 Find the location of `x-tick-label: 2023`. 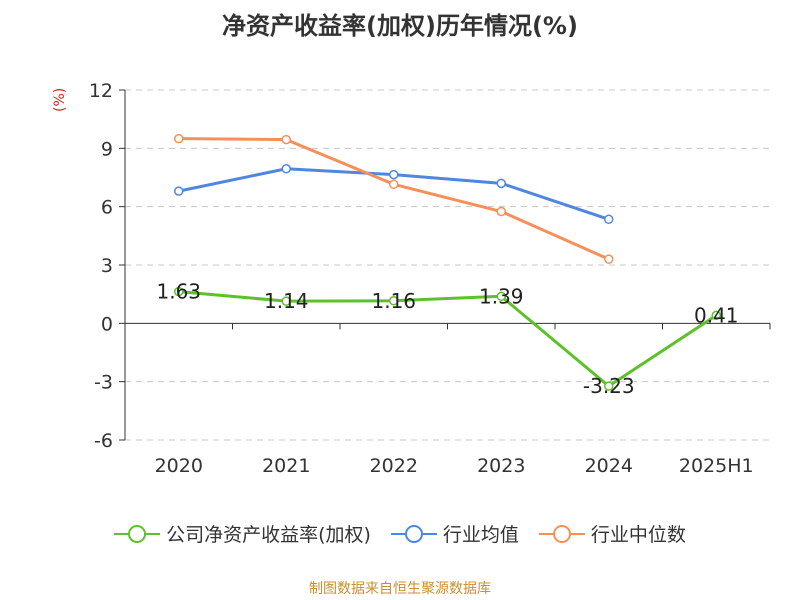

x-tick-label: 2023 is located at coordinates (501, 466).